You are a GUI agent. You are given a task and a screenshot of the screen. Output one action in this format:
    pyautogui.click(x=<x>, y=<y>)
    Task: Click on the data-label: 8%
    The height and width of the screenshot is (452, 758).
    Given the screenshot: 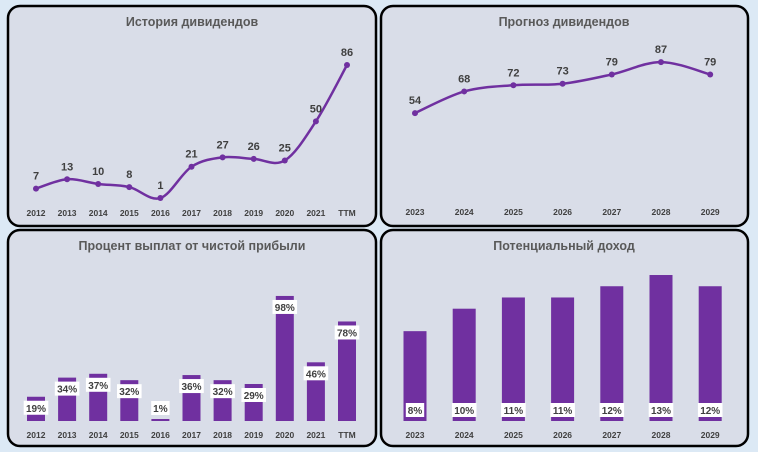 What is the action you would take?
    pyautogui.click(x=415, y=411)
    